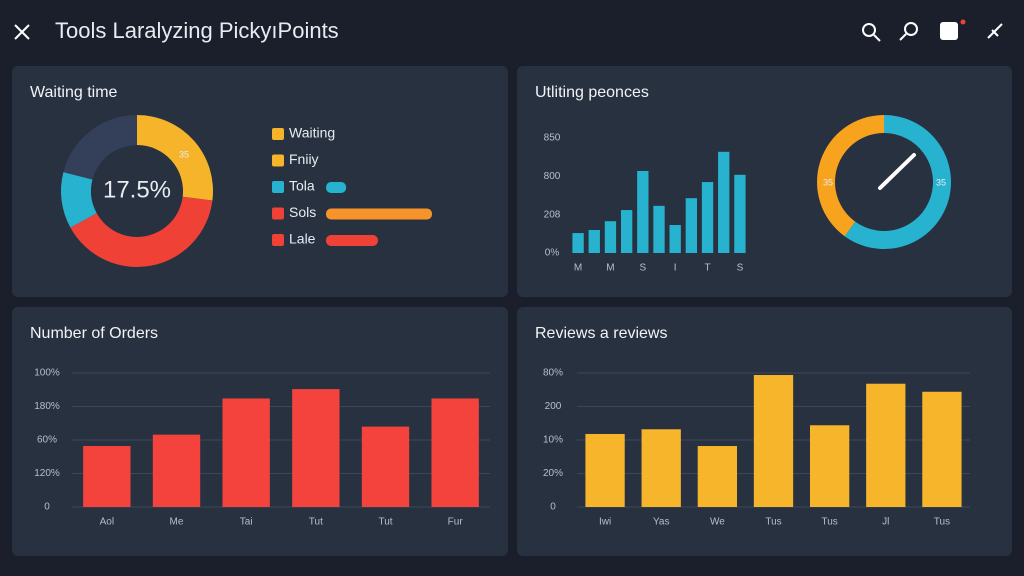 The height and width of the screenshot is (576, 1024). I want to click on x-tick-label: I, so click(675, 268).